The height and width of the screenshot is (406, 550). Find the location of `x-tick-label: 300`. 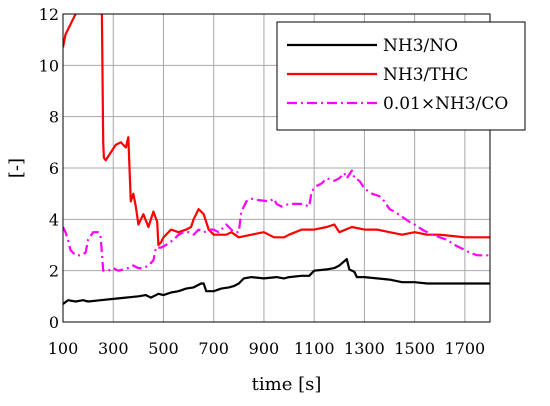

x-tick-label: 300 is located at coordinates (113, 348).